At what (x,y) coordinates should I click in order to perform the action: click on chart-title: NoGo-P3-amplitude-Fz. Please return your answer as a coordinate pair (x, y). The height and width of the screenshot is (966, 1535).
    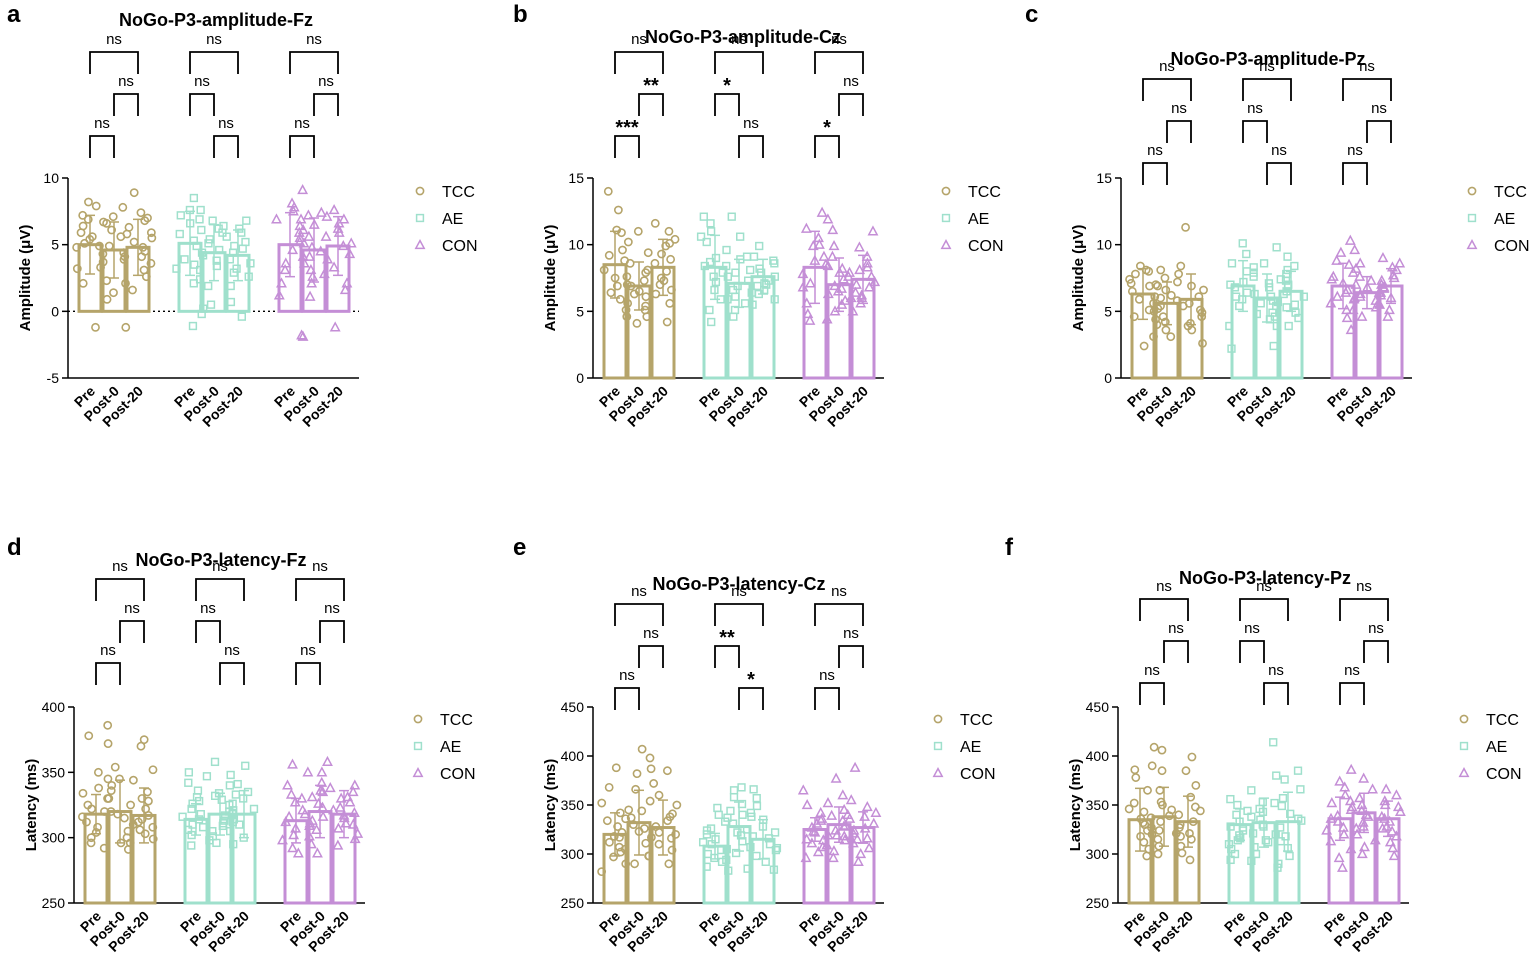
    Looking at the image, I should click on (216, 20).